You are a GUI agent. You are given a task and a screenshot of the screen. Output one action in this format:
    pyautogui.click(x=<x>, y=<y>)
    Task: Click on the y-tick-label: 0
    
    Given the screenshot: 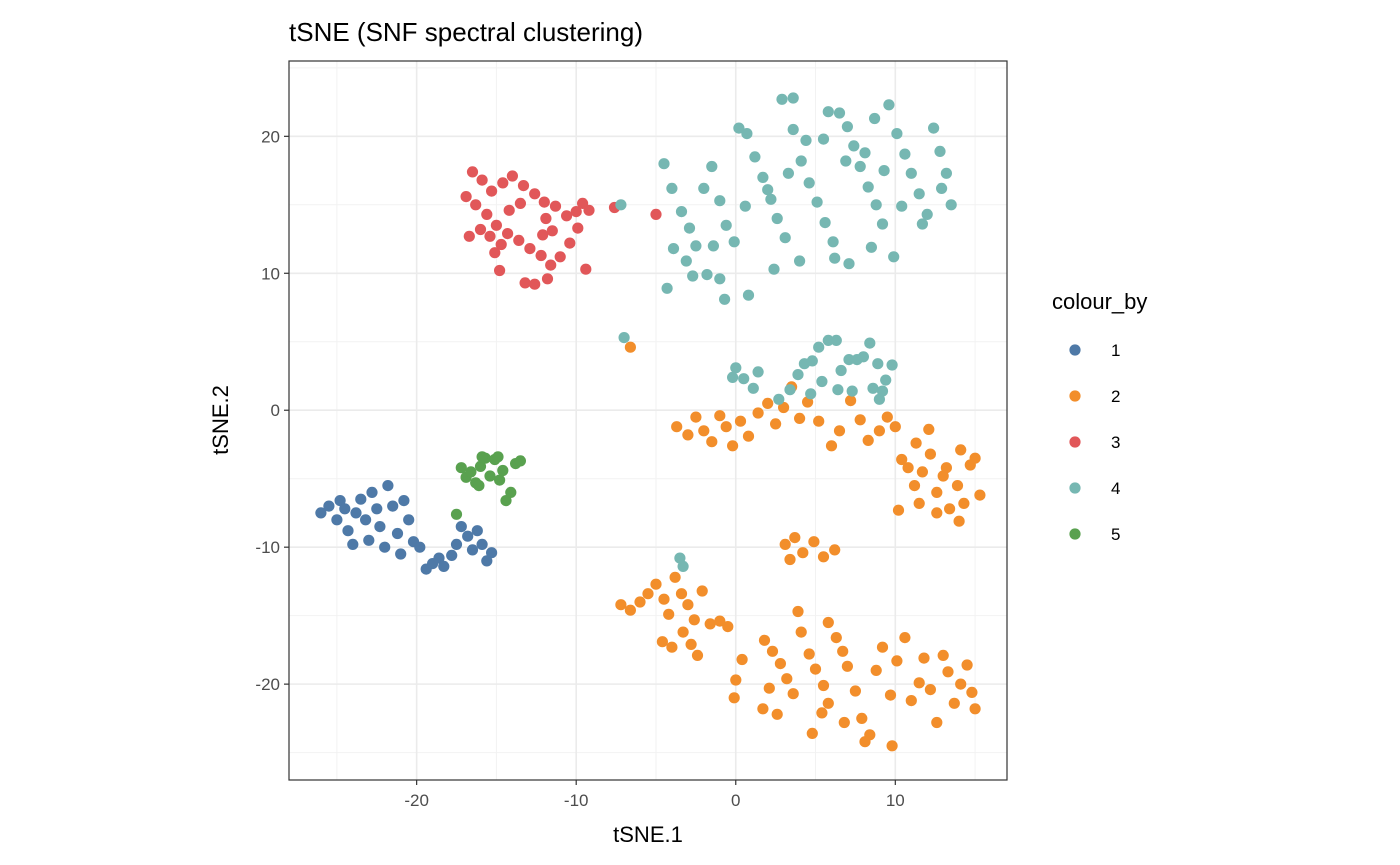 What is the action you would take?
    pyautogui.click(x=275, y=410)
    